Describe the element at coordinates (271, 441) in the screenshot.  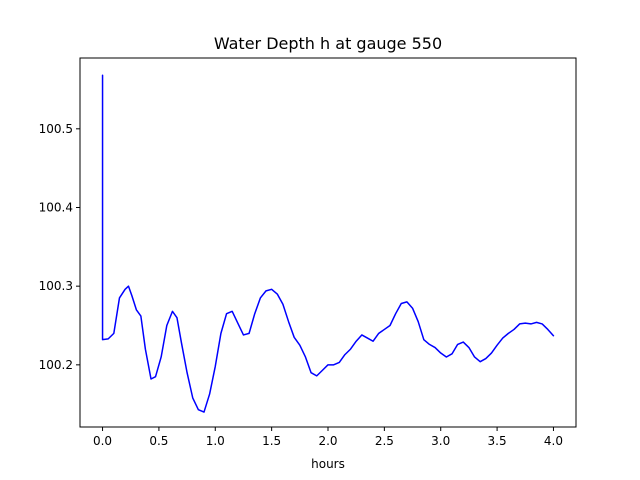
I see `x-tick-label: 1.5` at that location.